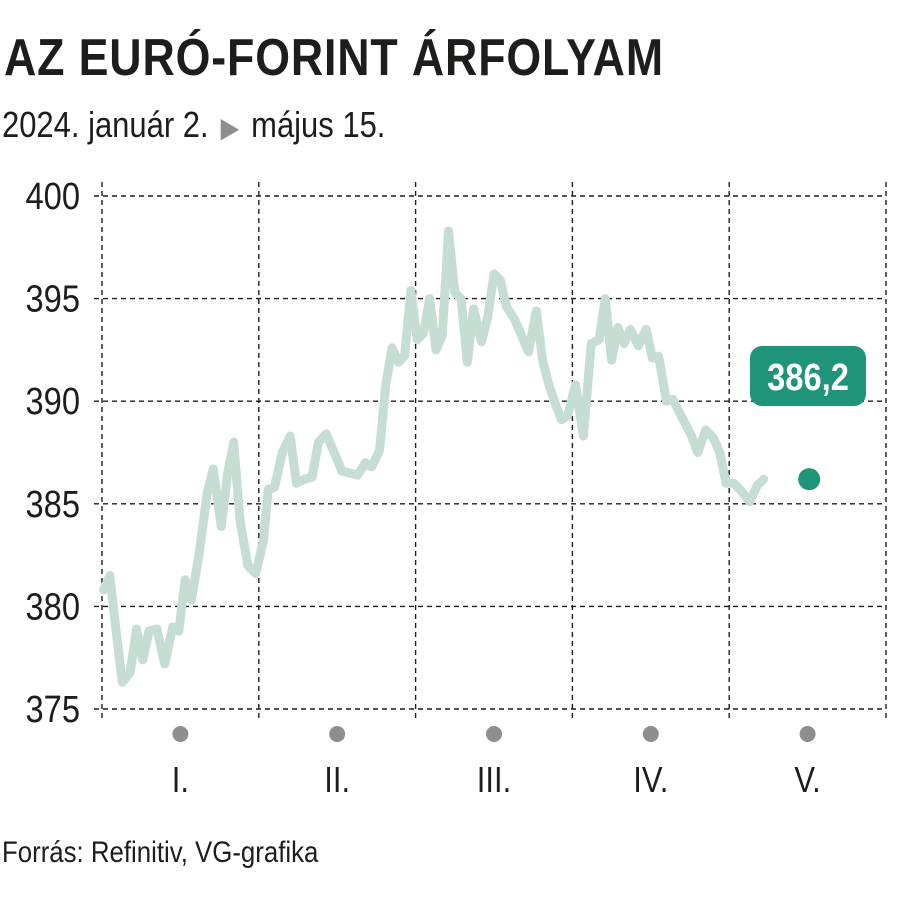  Describe the element at coordinates (807, 781) in the screenshot. I see `month-label: V.` at that location.